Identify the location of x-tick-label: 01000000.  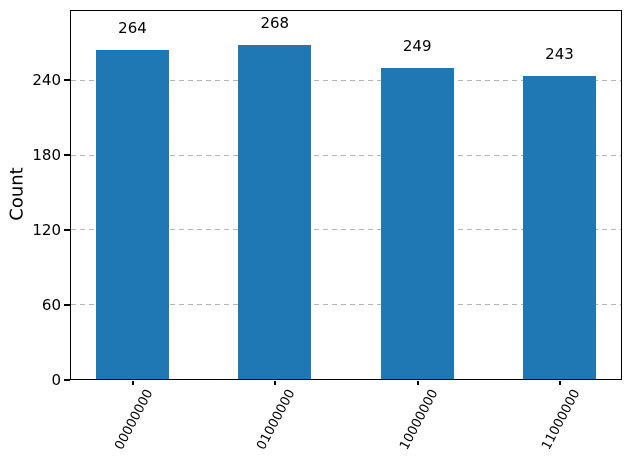
(276, 420).